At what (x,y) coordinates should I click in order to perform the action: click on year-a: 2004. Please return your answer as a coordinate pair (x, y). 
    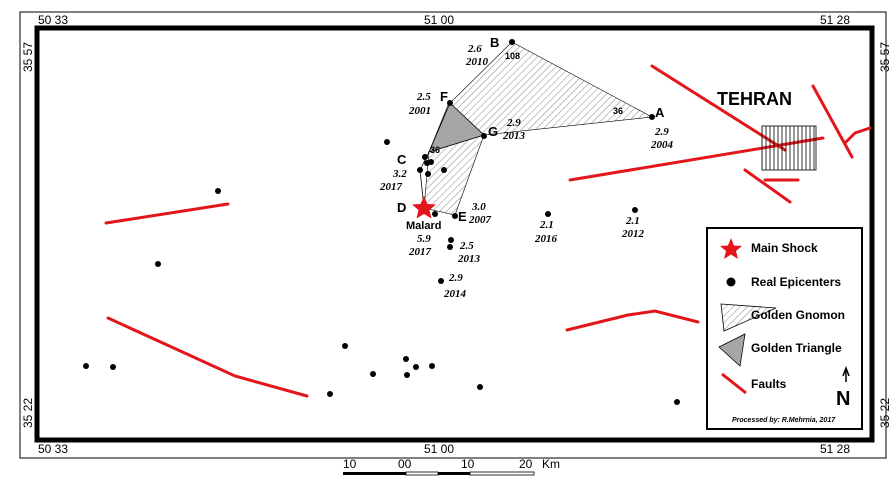
    Looking at the image, I should click on (662, 145).